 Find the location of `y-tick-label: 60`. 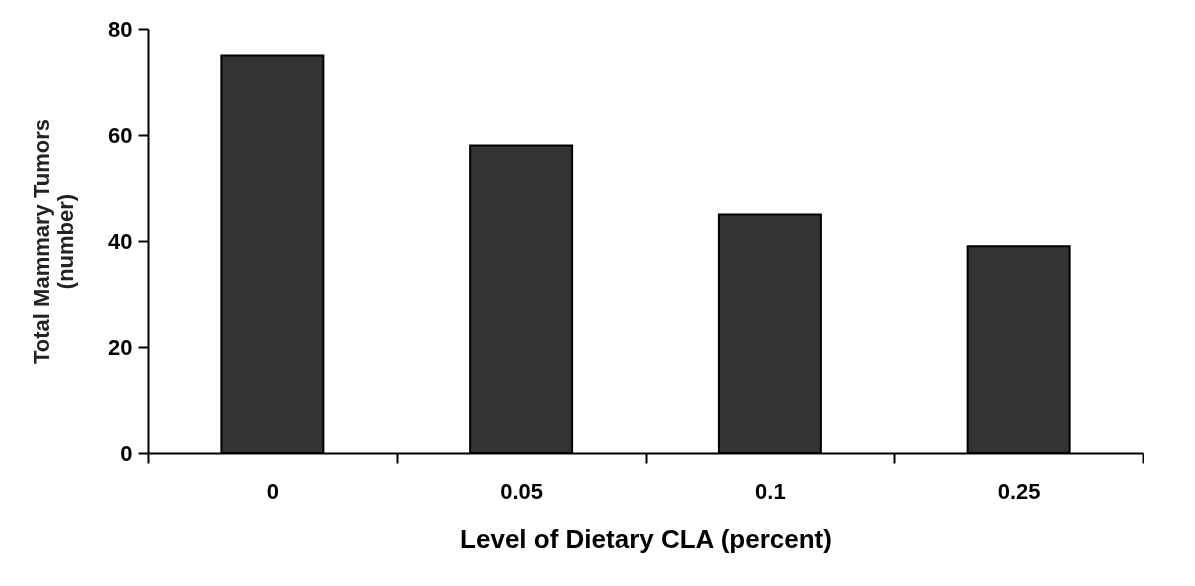

y-tick-label: 60 is located at coordinates (120, 135).